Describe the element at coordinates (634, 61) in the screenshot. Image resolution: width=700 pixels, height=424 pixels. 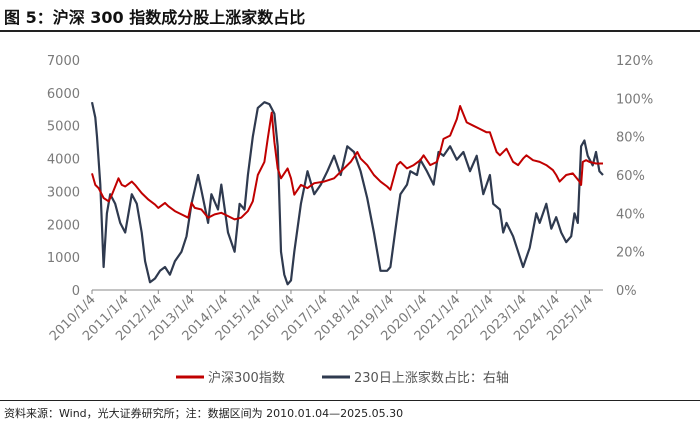
I see `y-right-tick-label: 120%` at that location.